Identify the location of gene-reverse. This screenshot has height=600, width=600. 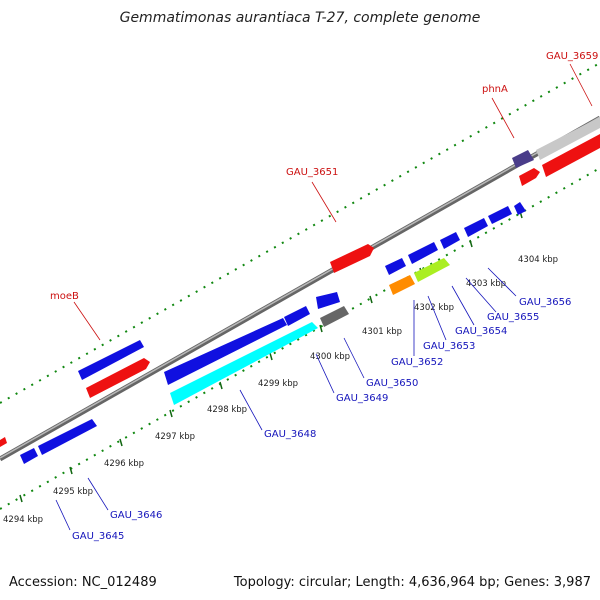
(520, 208).